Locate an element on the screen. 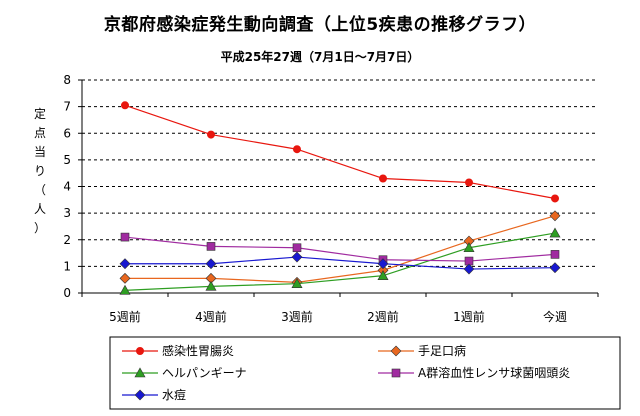 The image size is (640, 416). x-tick-label: 4週前 is located at coordinates (211, 316).